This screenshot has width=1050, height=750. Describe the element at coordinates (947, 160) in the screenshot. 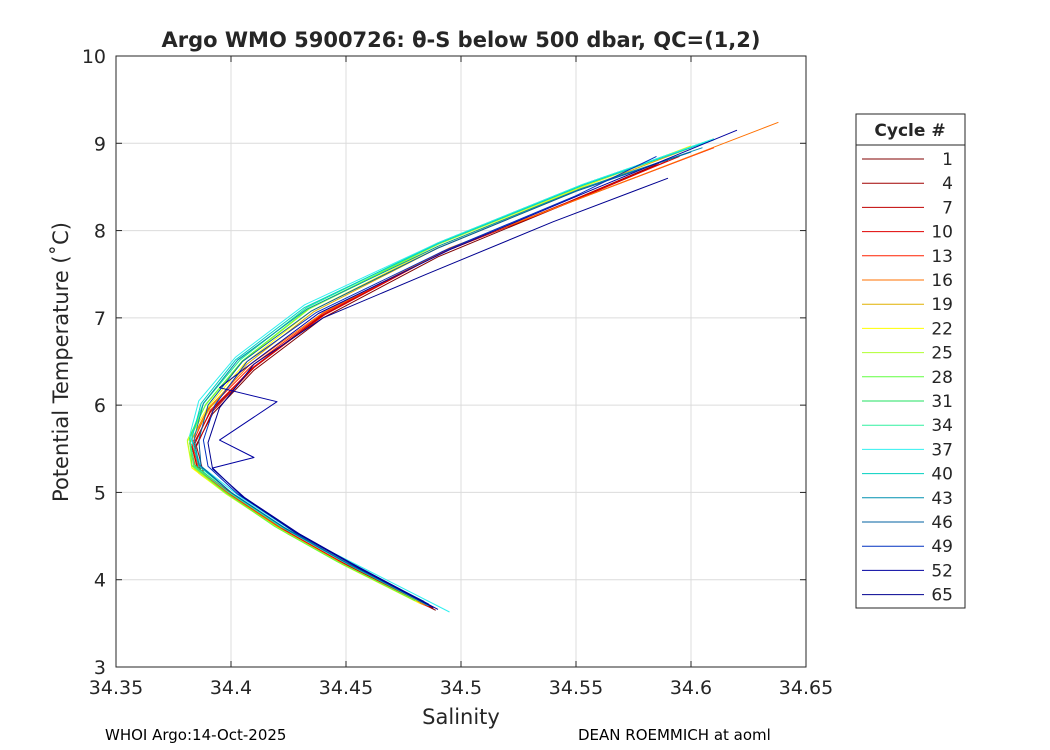

I see `legend-label-cycle-1: 1` at that location.